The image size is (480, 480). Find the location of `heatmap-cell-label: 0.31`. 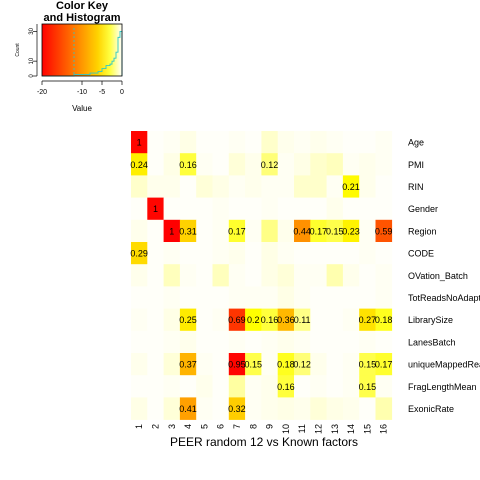

heatmap-cell-label: 0.31 is located at coordinates (188, 231).